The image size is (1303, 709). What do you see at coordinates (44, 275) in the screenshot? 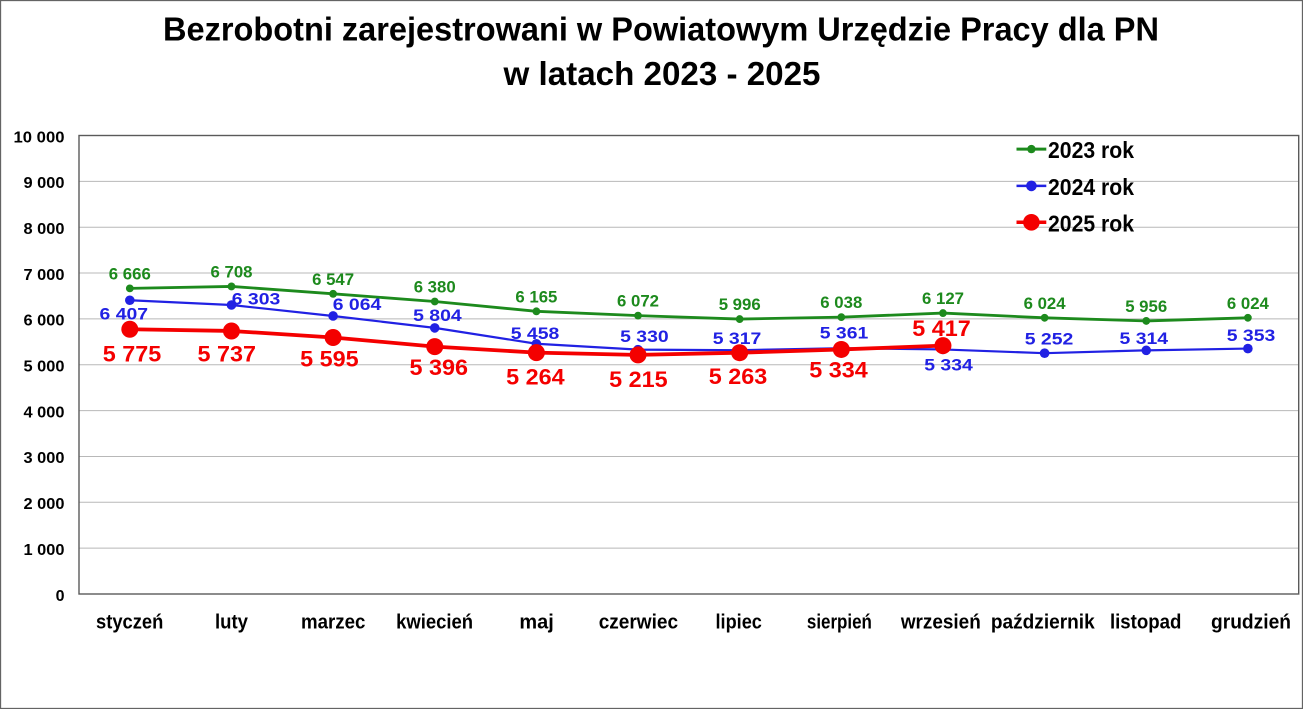
I see `svg-text: 7 000` at bounding box center [44, 275].